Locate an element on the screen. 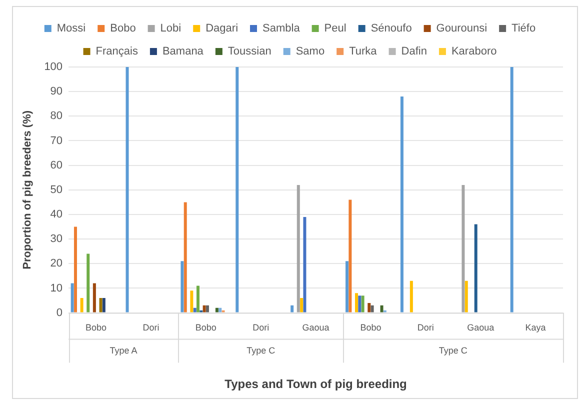  y-tick-label: 10 is located at coordinates (56, 288).